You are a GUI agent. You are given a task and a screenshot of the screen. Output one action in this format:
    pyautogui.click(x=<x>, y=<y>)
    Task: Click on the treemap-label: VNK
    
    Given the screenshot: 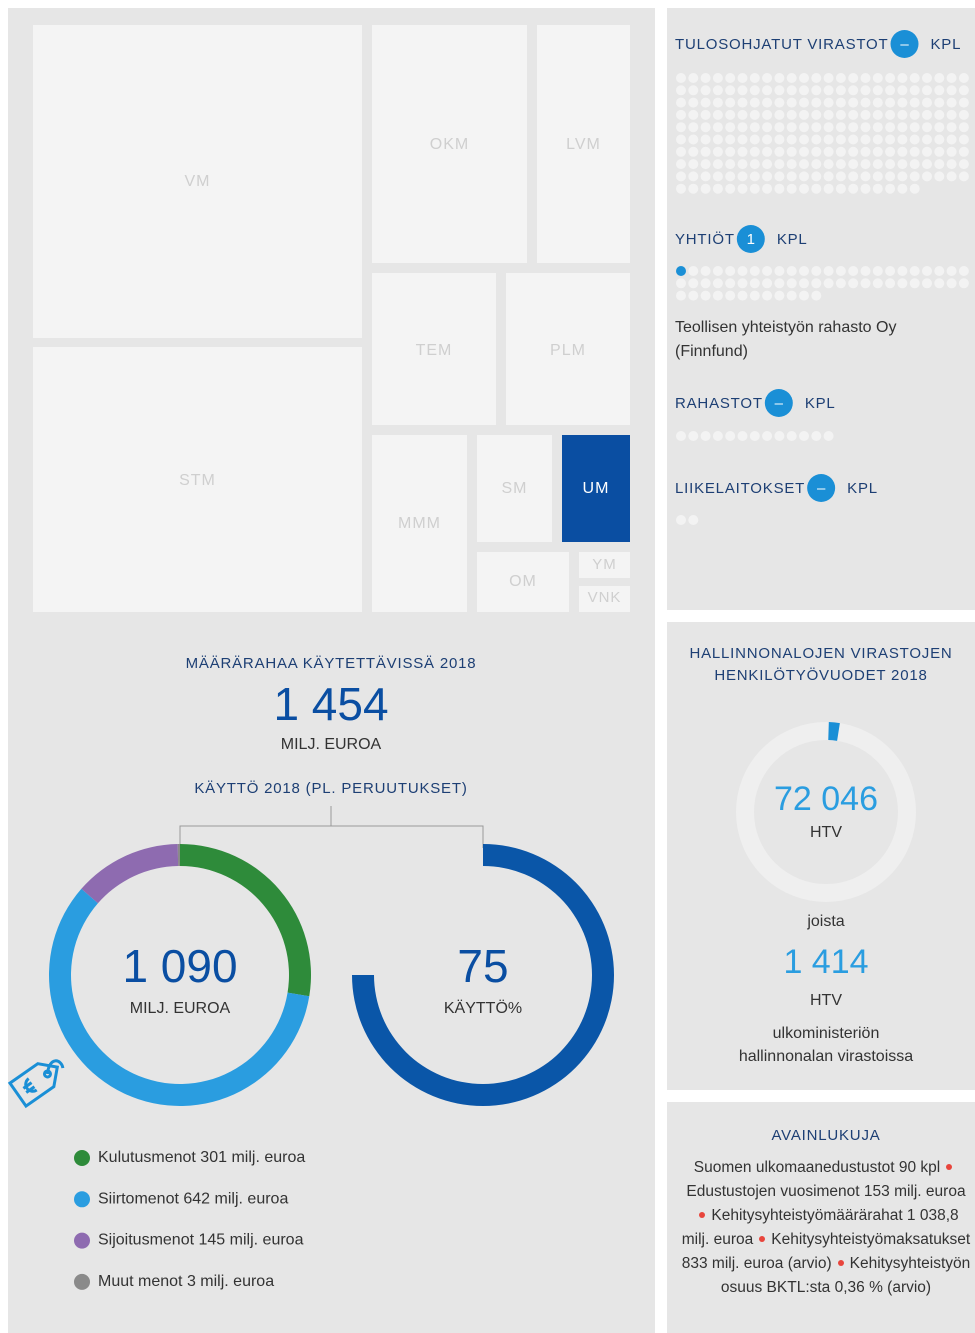 What is the action you would take?
    pyautogui.click(x=605, y=597)
    